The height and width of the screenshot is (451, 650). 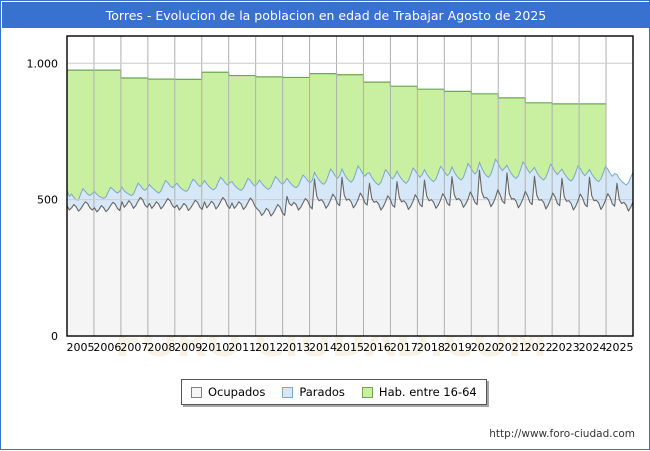 I want to click on y-axis-tick-label: 1.000, so click(x=43, y=63).